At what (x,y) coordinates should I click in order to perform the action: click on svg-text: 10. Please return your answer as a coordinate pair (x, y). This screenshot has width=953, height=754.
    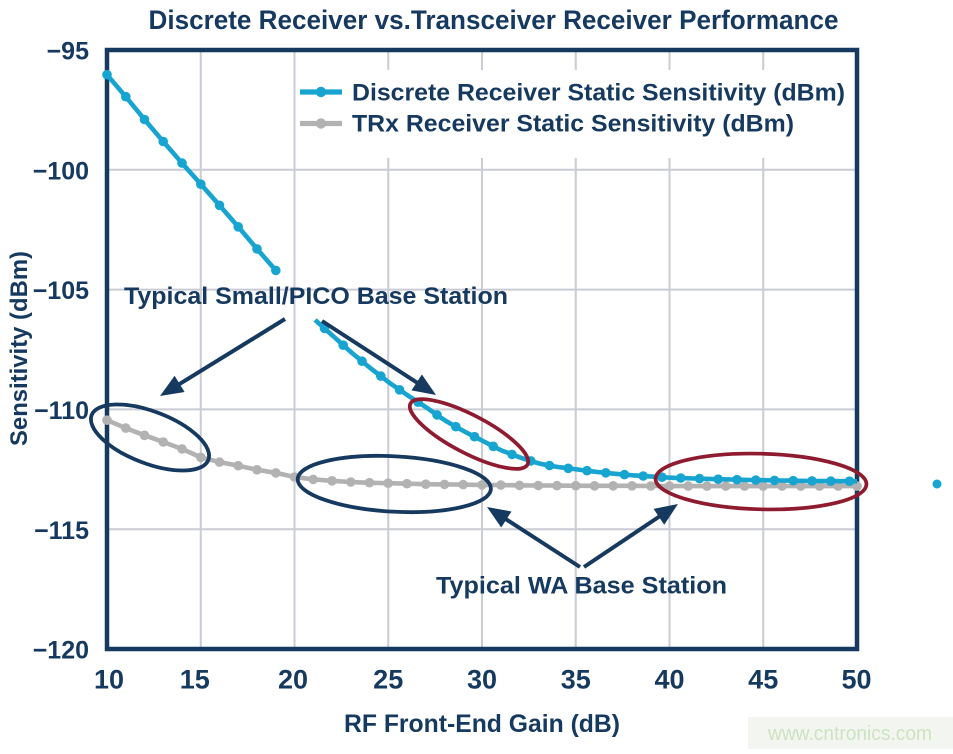
    Looking at the image, I should click on (109, 680).